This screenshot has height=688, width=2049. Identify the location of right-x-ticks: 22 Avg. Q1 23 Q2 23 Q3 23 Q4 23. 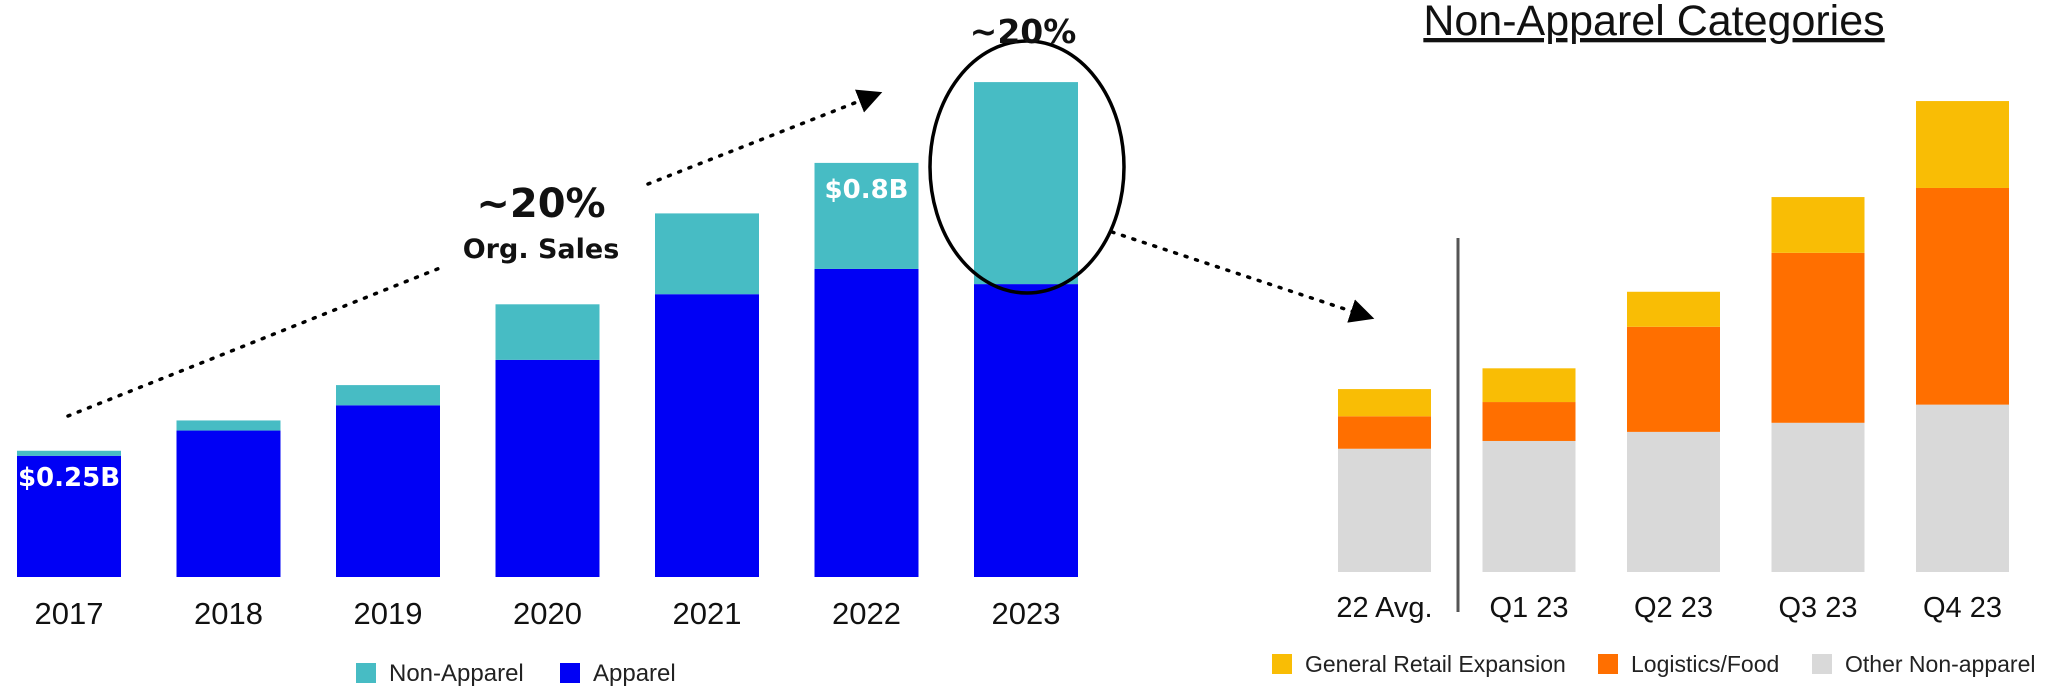
(1669, 608).